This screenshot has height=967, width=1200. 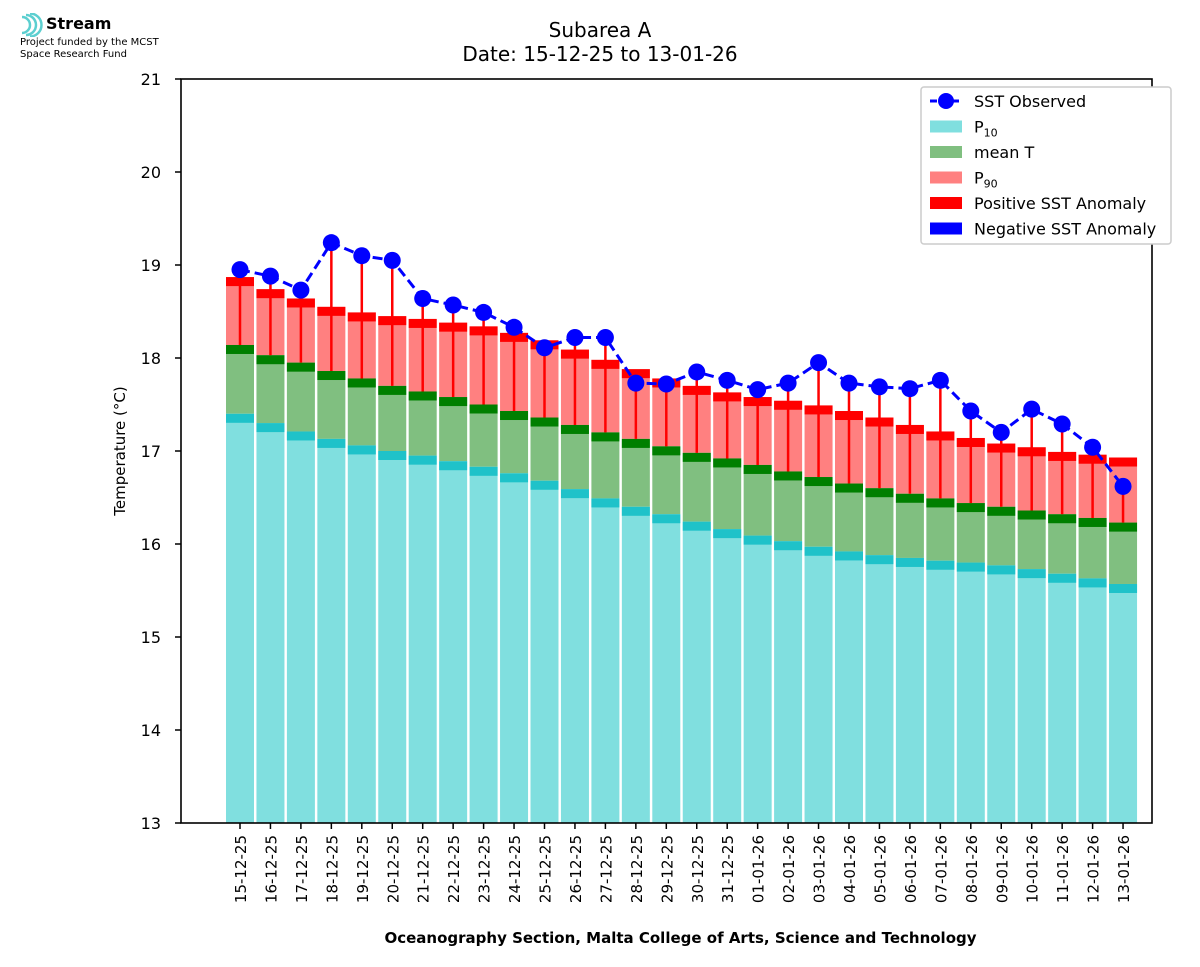 I want to click on y-tick-label: 13, so click(x=151, y=823).